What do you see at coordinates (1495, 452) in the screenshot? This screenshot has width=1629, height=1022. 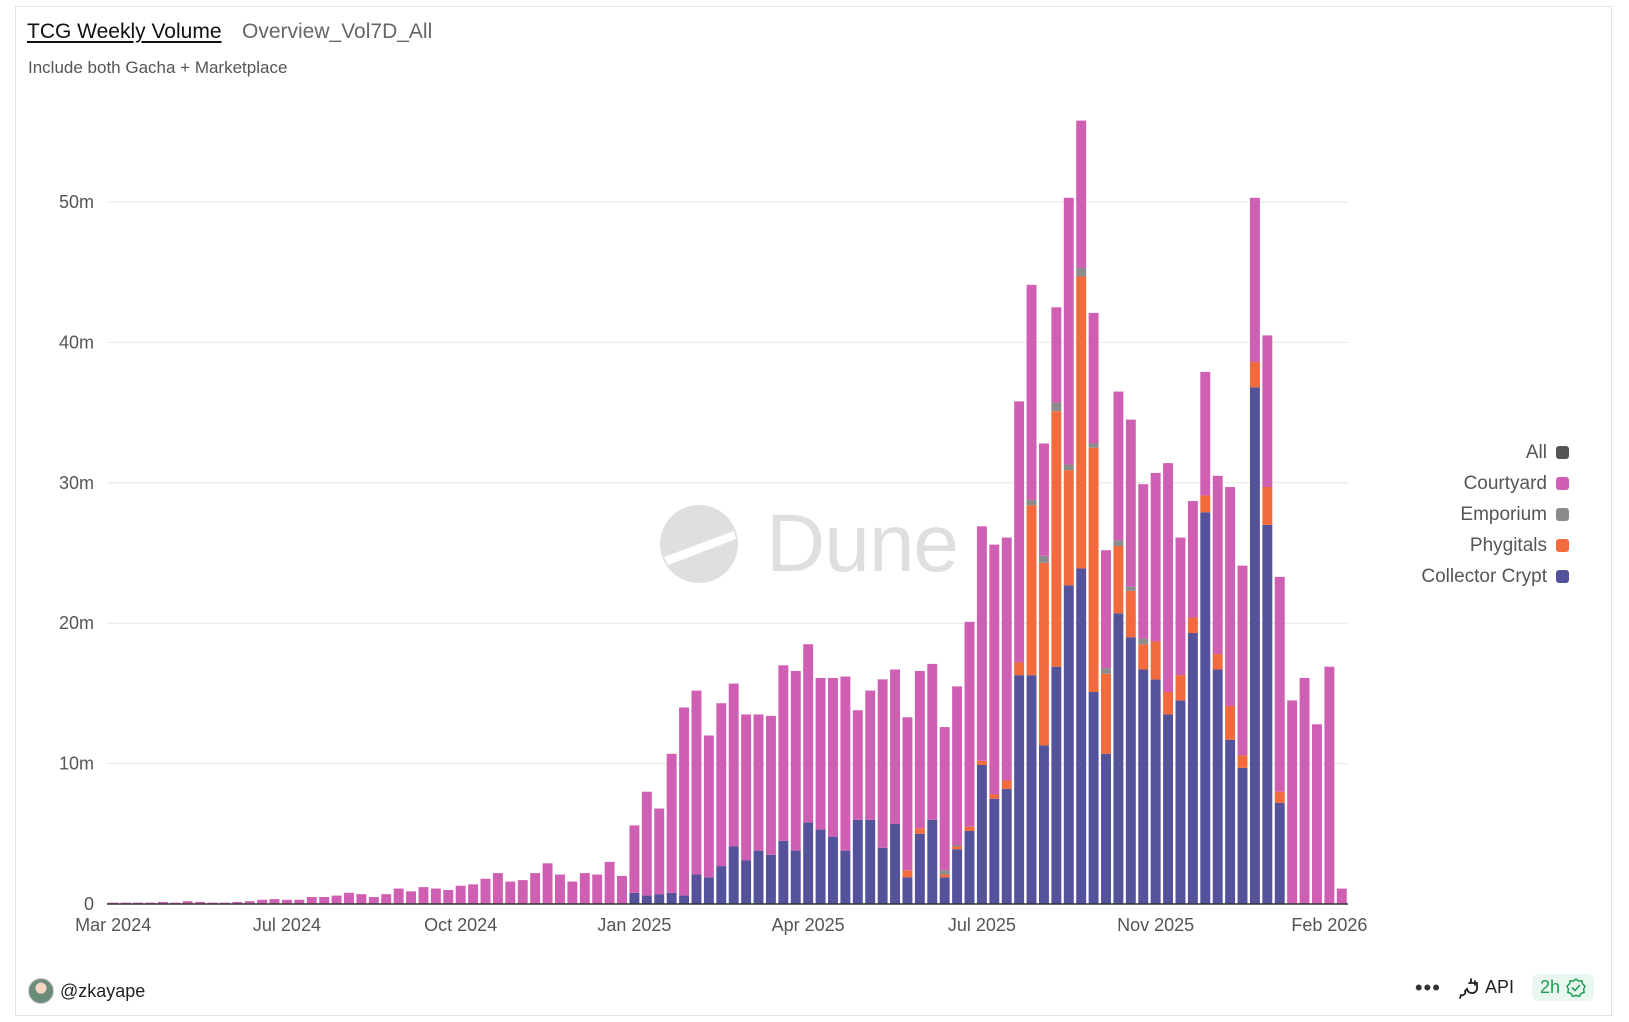 I see `legend-item-all: All` at bounding box center [1495, 452].